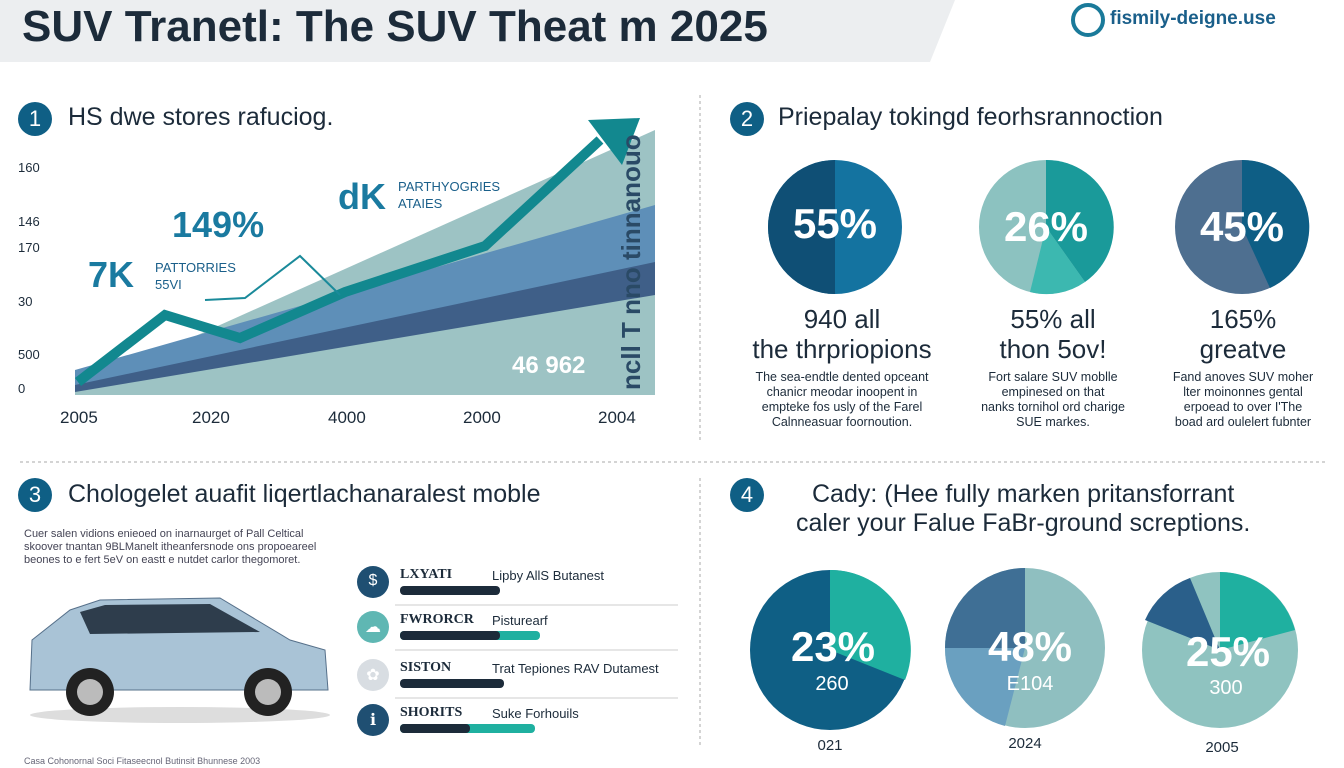  What do you see at coordinates (517, 651) in the screenshot?
I see `list-decor` at bounding box center [517, 651].